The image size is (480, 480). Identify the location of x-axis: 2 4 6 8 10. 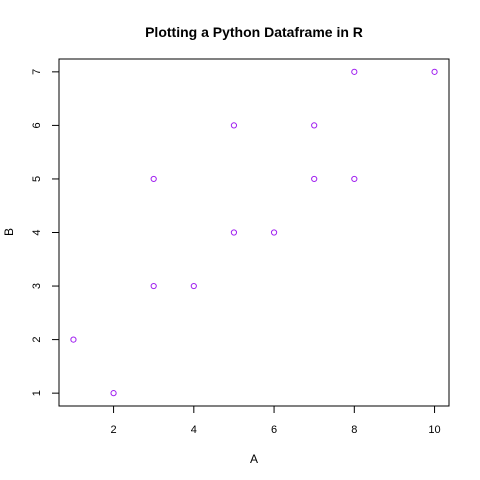
(276, 420).